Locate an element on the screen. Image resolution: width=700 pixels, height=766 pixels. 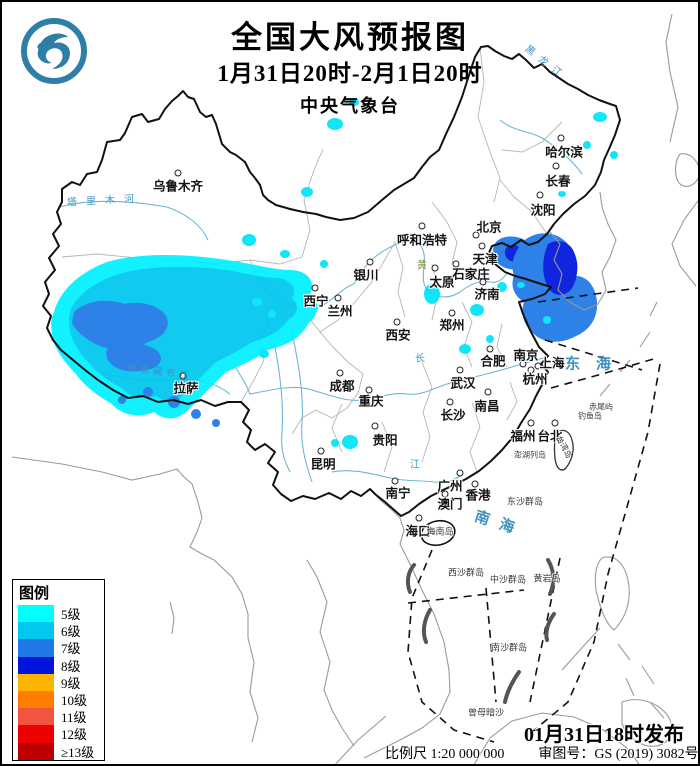
legend-label: 6级 is located at coordinates (71, 632).